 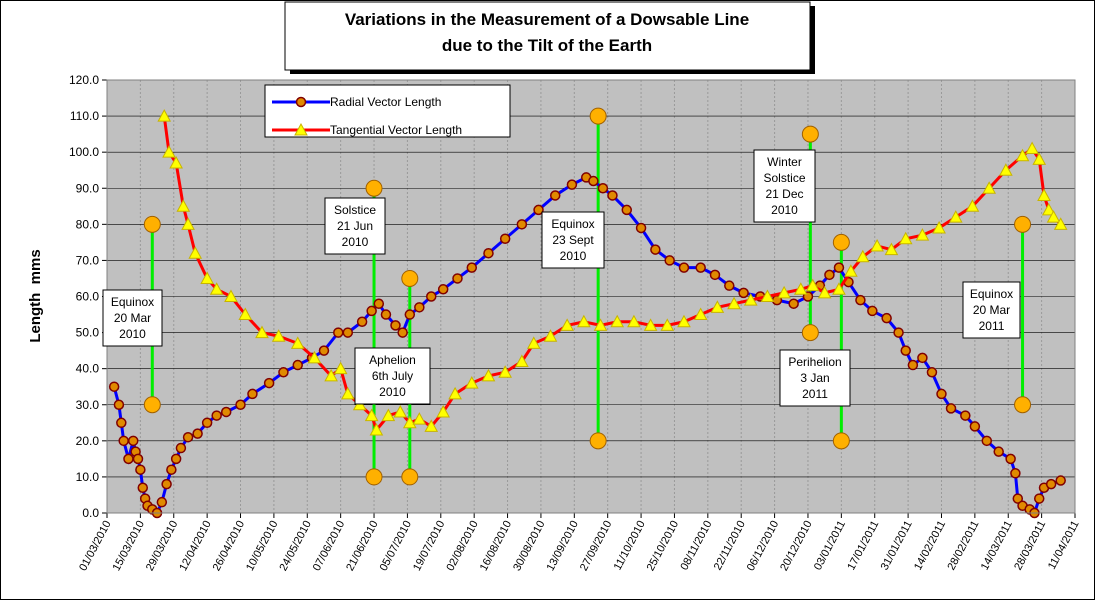 What do you see at coordinates (88, 477) in the screenshot?
I see `y-tick-label: 10.0` at bounding box center [88, 477].